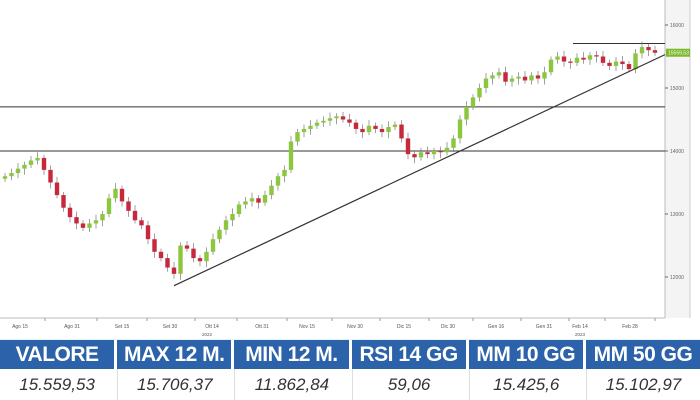 Image resolution: width=700 pixels, height=400 pixels. Describe the element at coordinates (212, 327) in the screenshot. I see `x-tick-label: Ott 14` at that location.